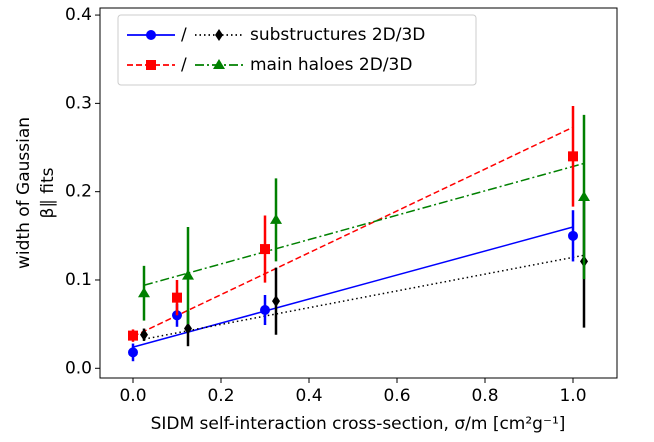 This screenshot has width=654, height=442. What do you see at coordinates (308, 396) in the screenshot?
I see `x-tick-label: 0.4` at bounding box center [308, 396].